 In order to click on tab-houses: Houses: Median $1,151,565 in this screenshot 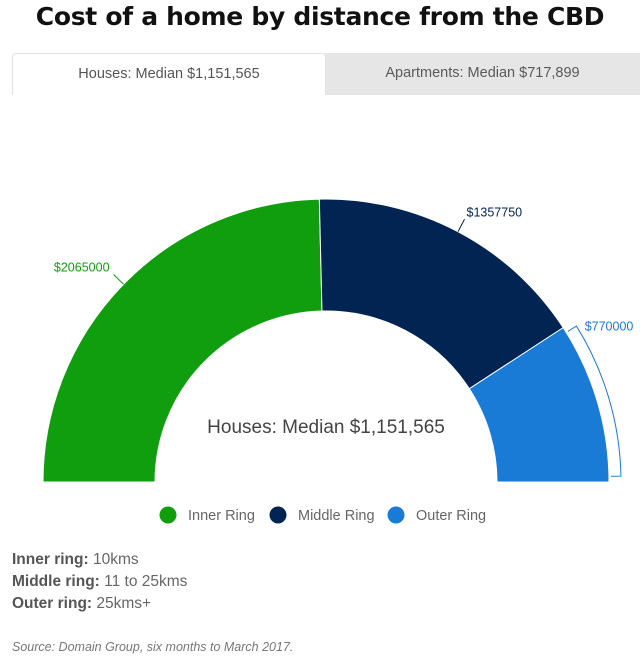, I will do `click(169, 74)`.